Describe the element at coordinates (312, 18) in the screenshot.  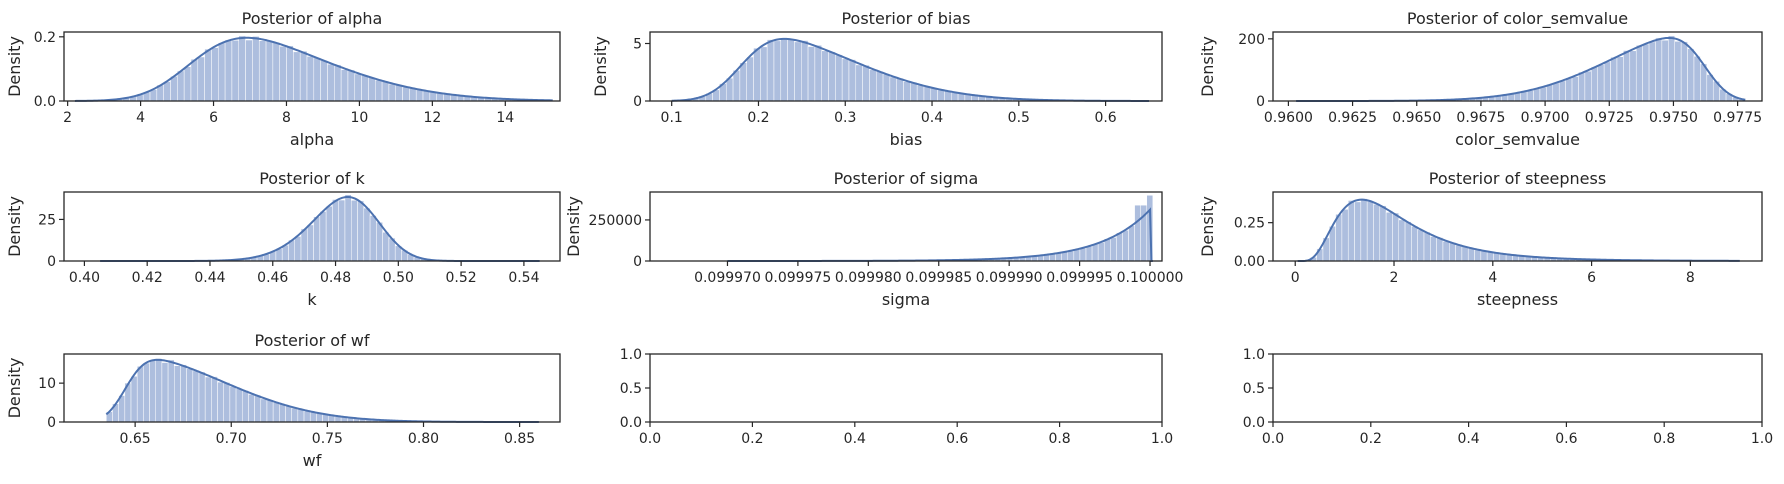
I see `subplot-title: Posterior of alpha` at that location.